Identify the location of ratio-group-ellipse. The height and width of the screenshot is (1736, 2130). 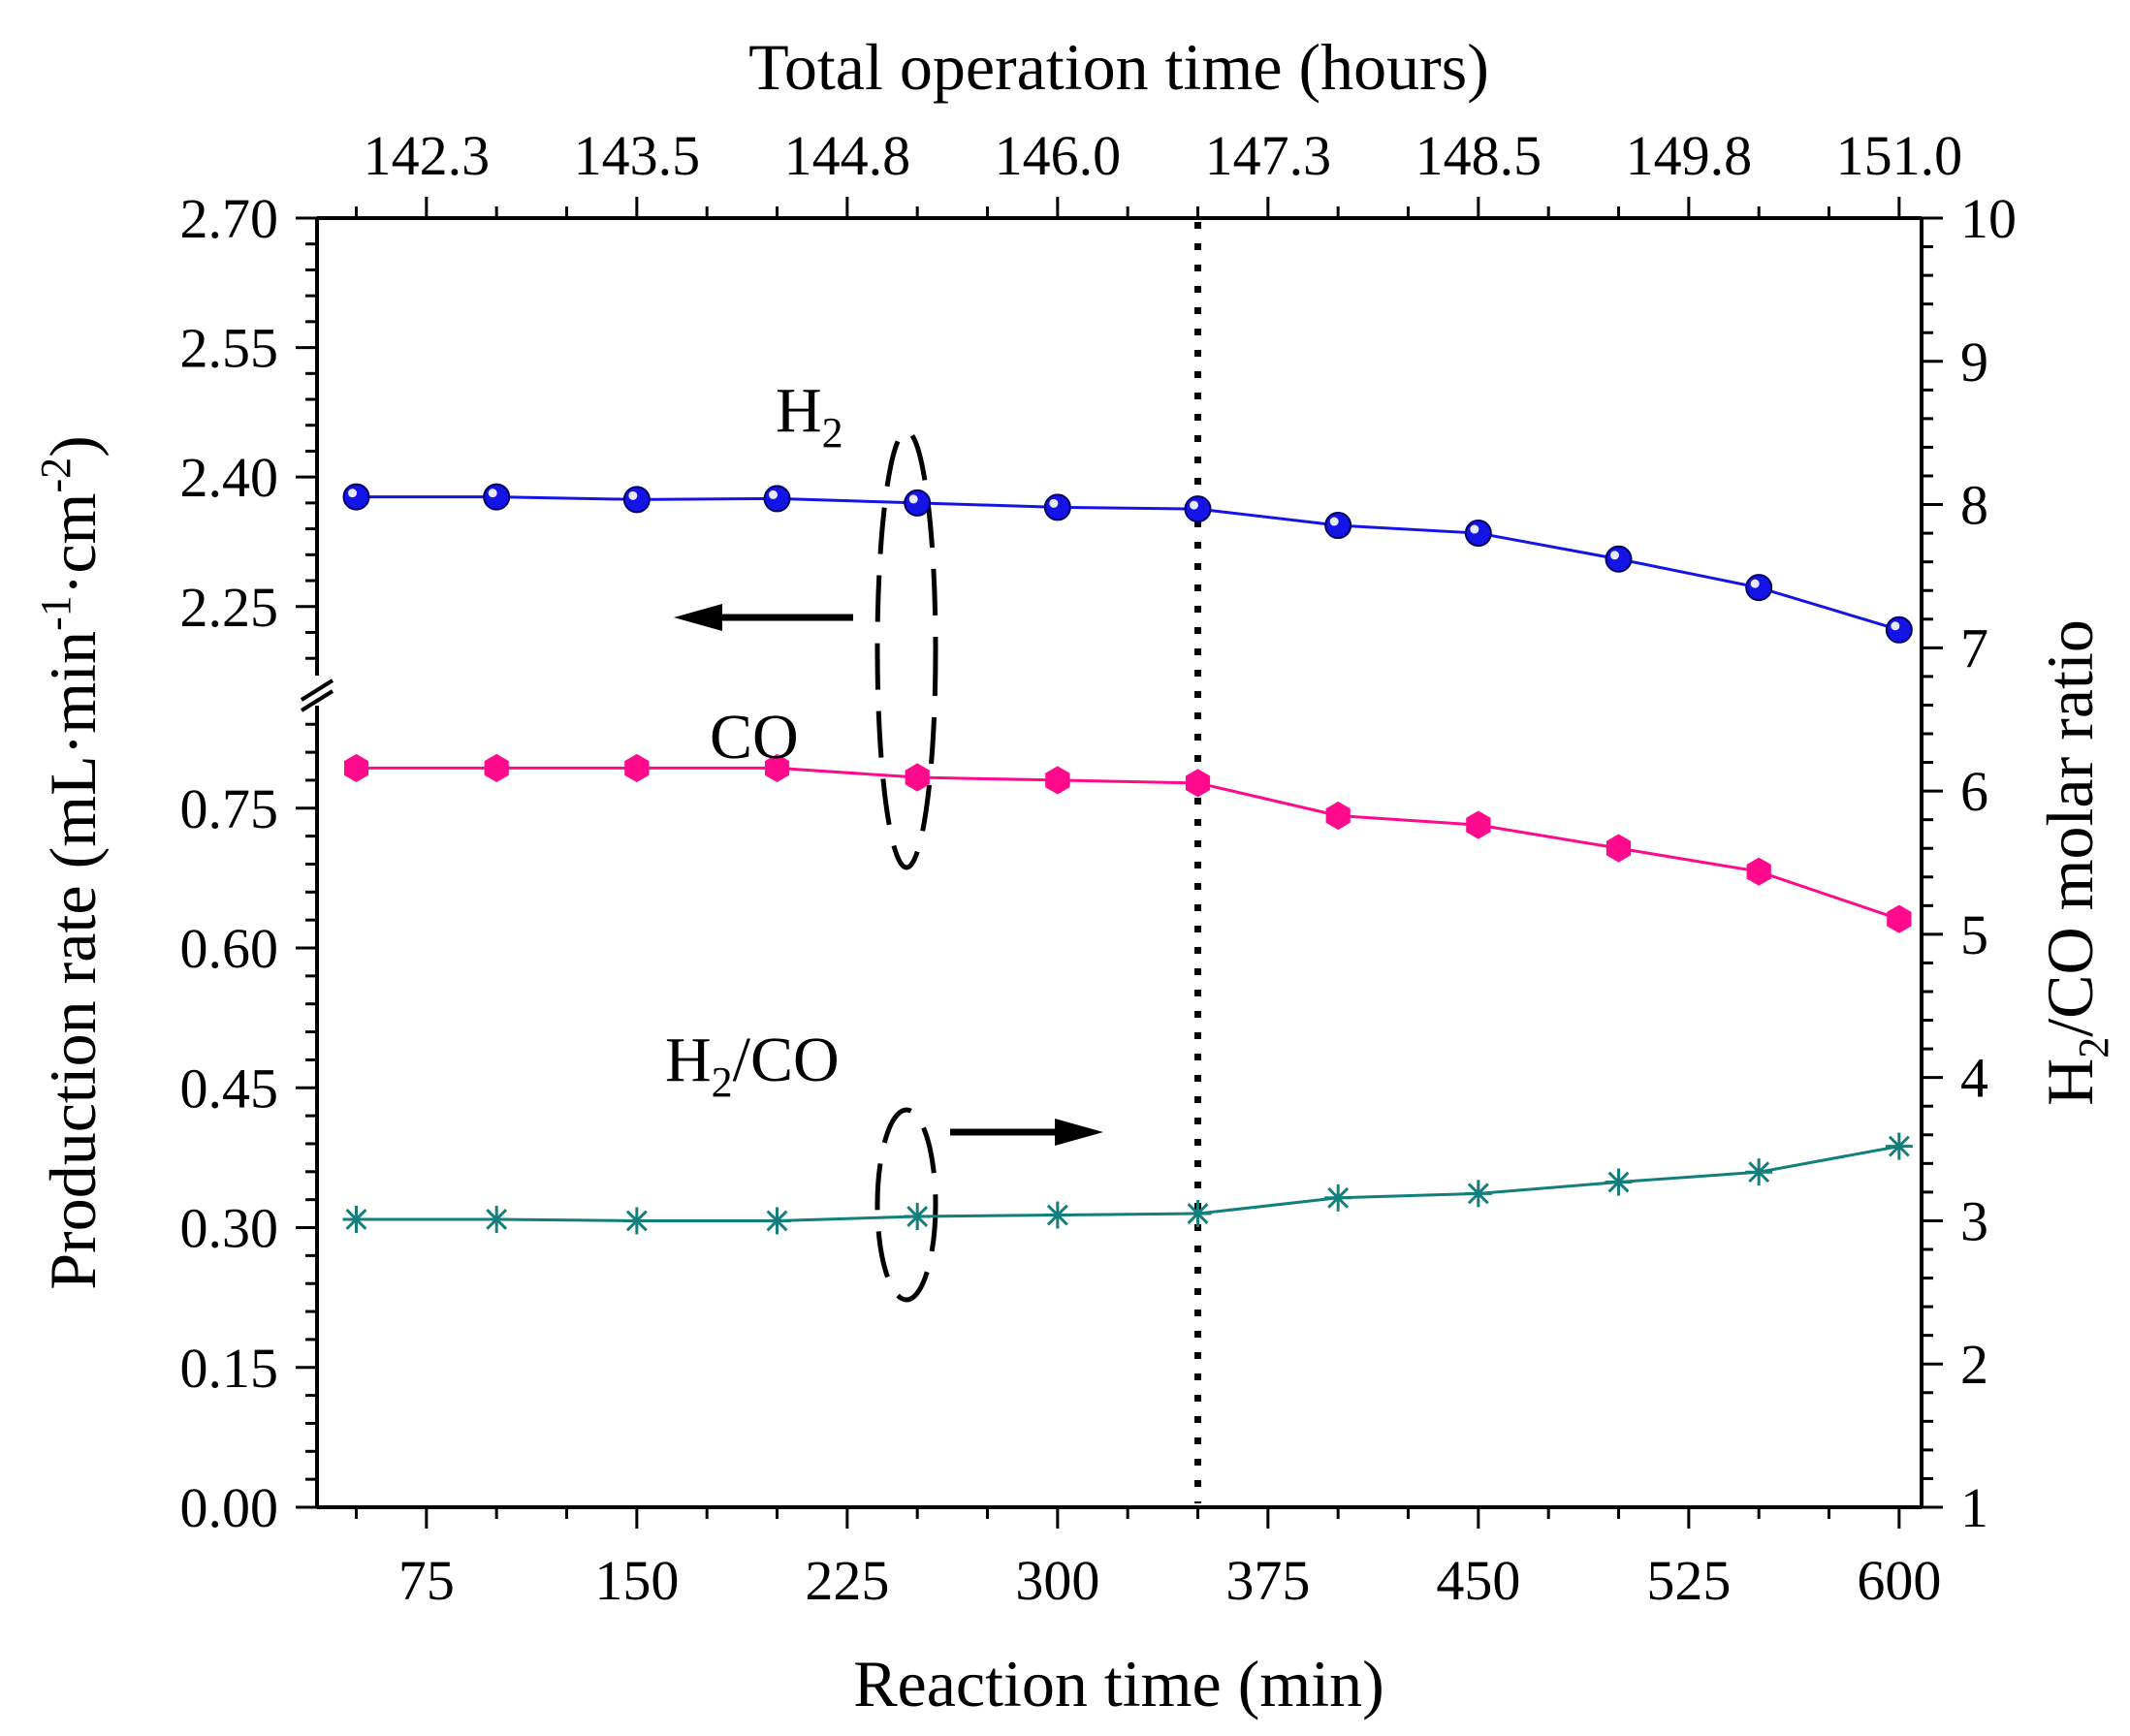
(906, 1205).